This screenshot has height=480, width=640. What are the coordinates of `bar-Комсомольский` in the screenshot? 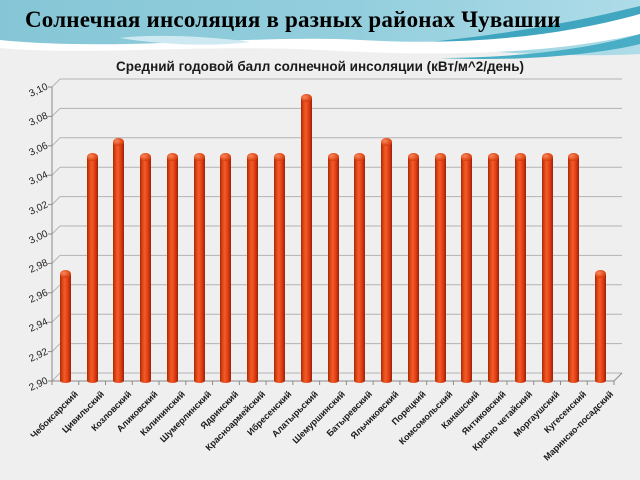 It's located at (440, 267).